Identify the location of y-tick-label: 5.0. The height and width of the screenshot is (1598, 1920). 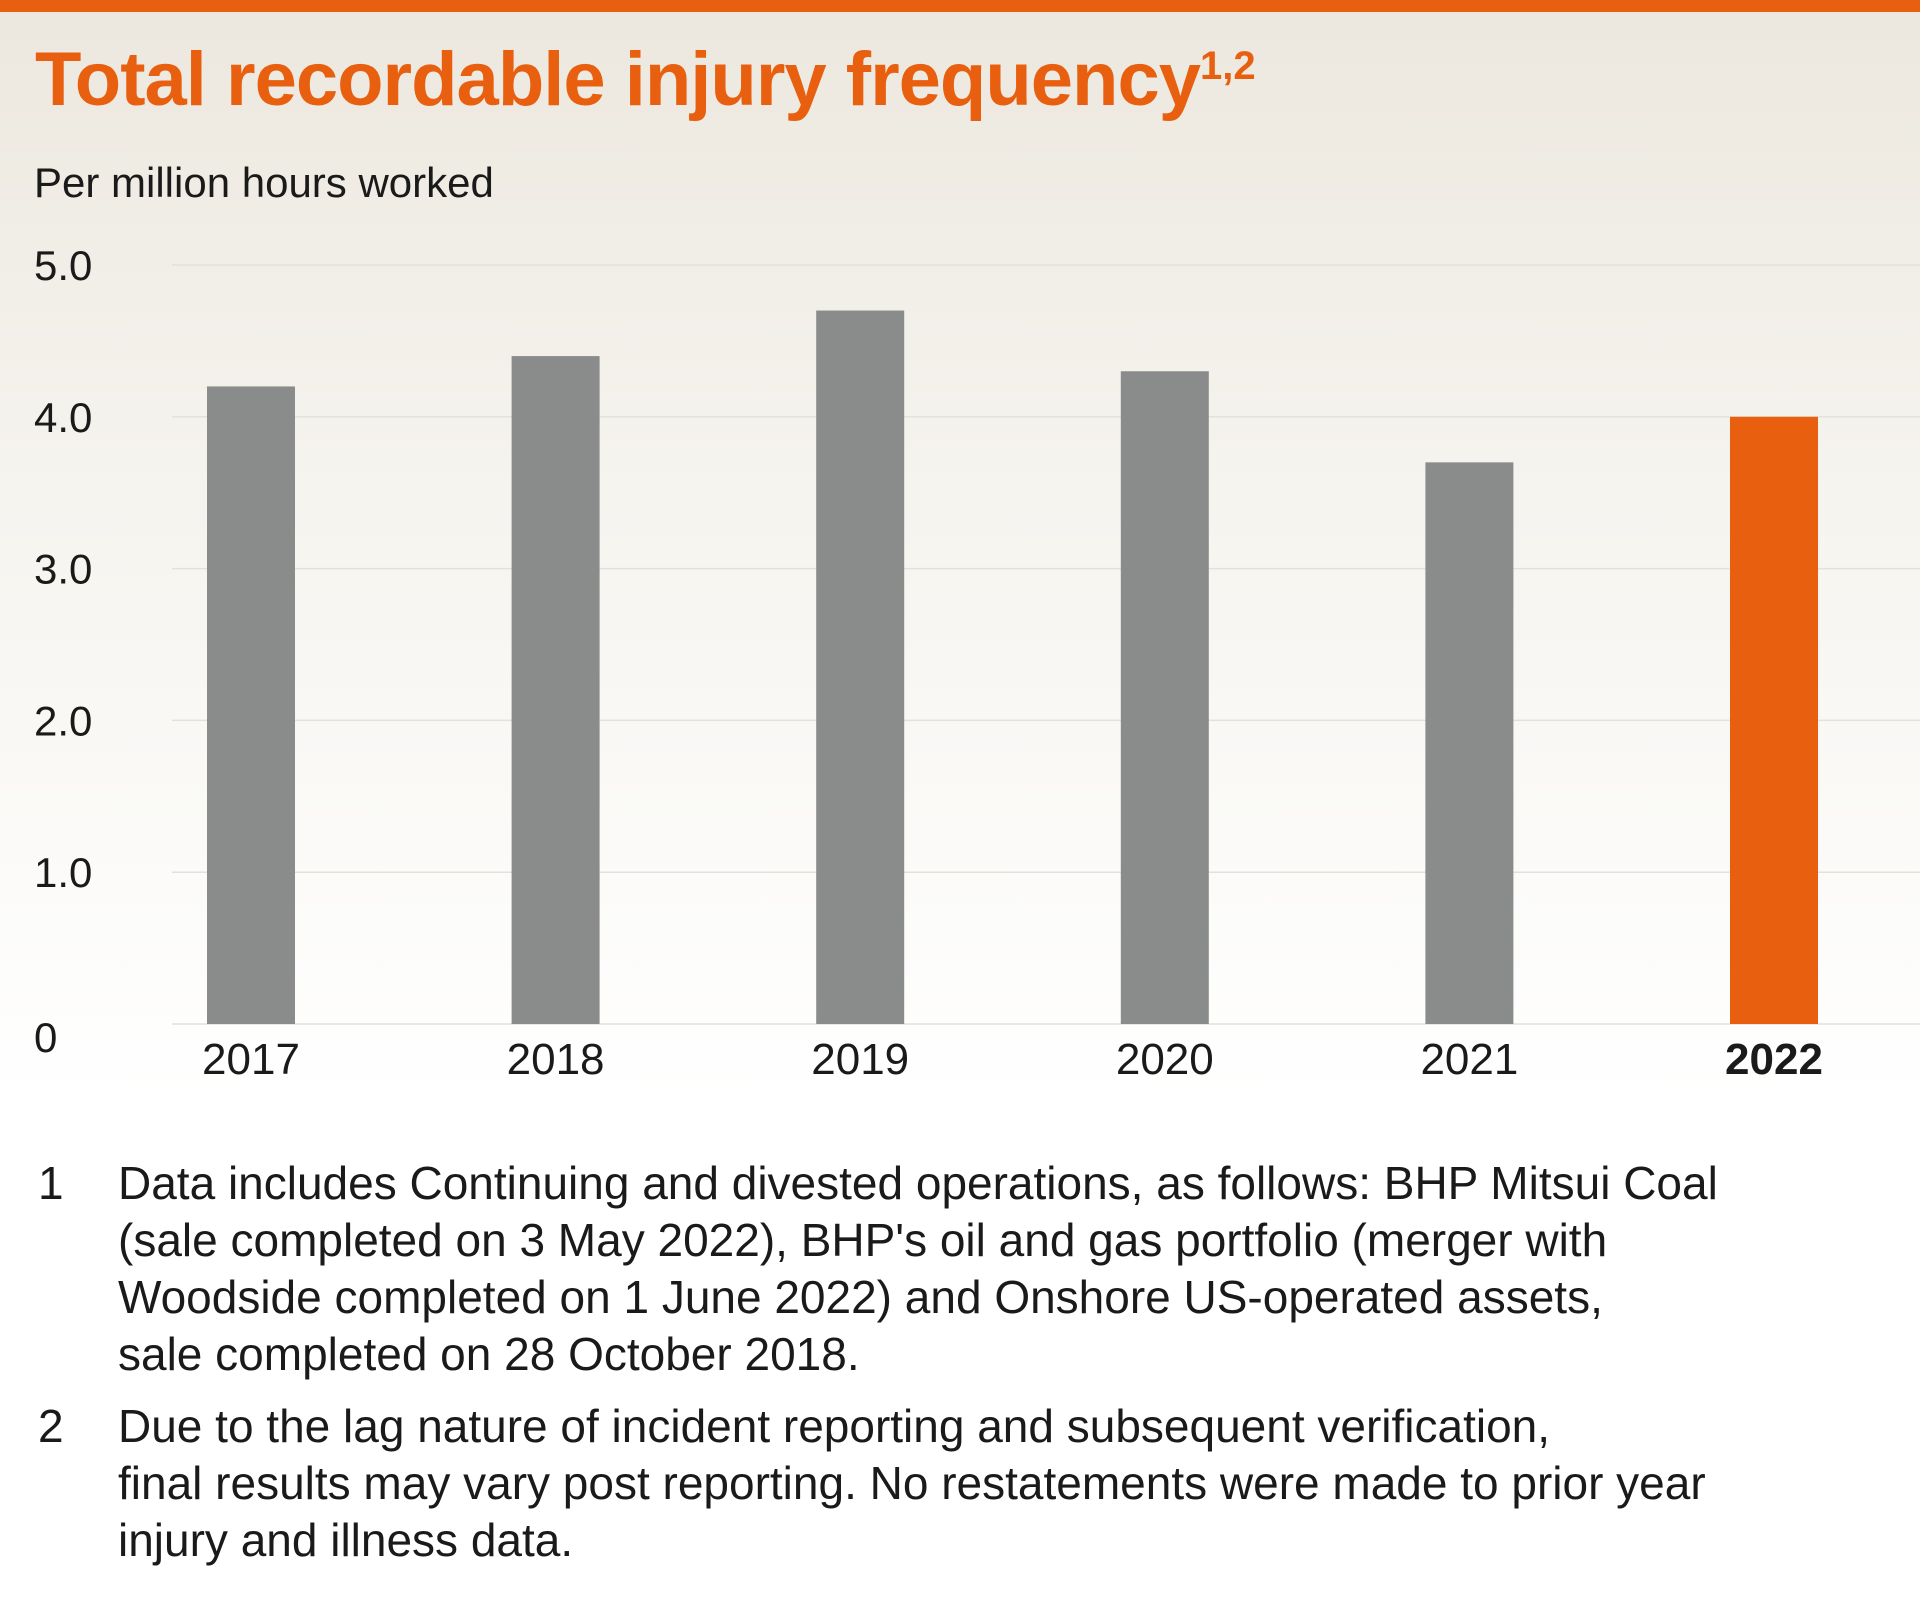
(63, 265).